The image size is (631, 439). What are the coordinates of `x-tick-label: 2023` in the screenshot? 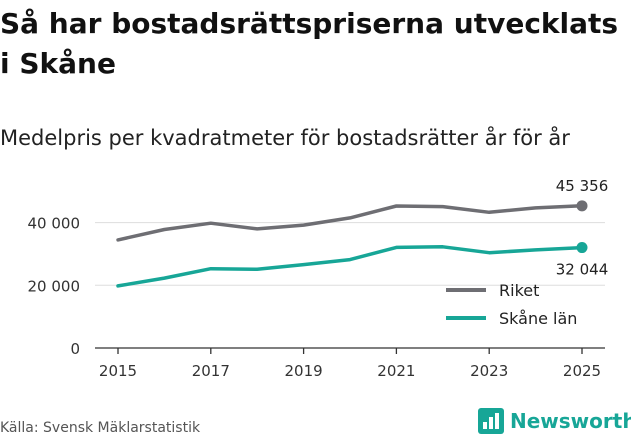 It's located at (489, 371).